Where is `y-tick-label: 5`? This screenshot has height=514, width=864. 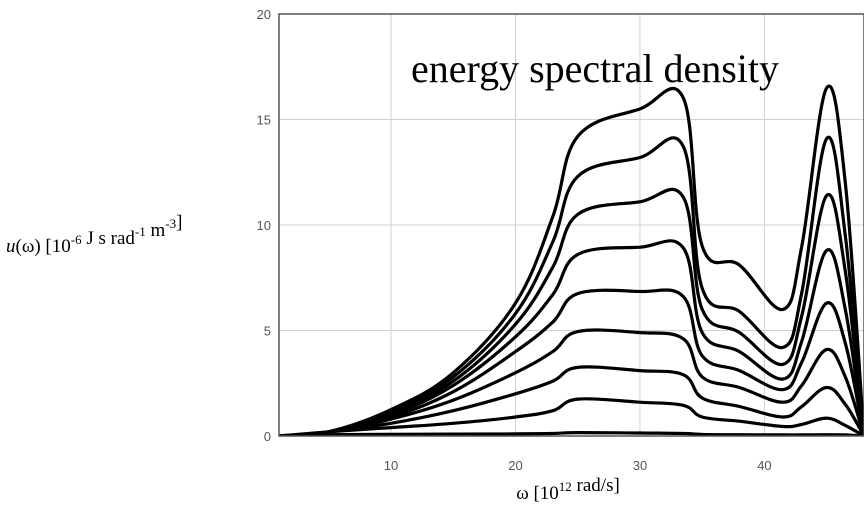 y-tick-label: 5 is located at coordinates (267, 331).